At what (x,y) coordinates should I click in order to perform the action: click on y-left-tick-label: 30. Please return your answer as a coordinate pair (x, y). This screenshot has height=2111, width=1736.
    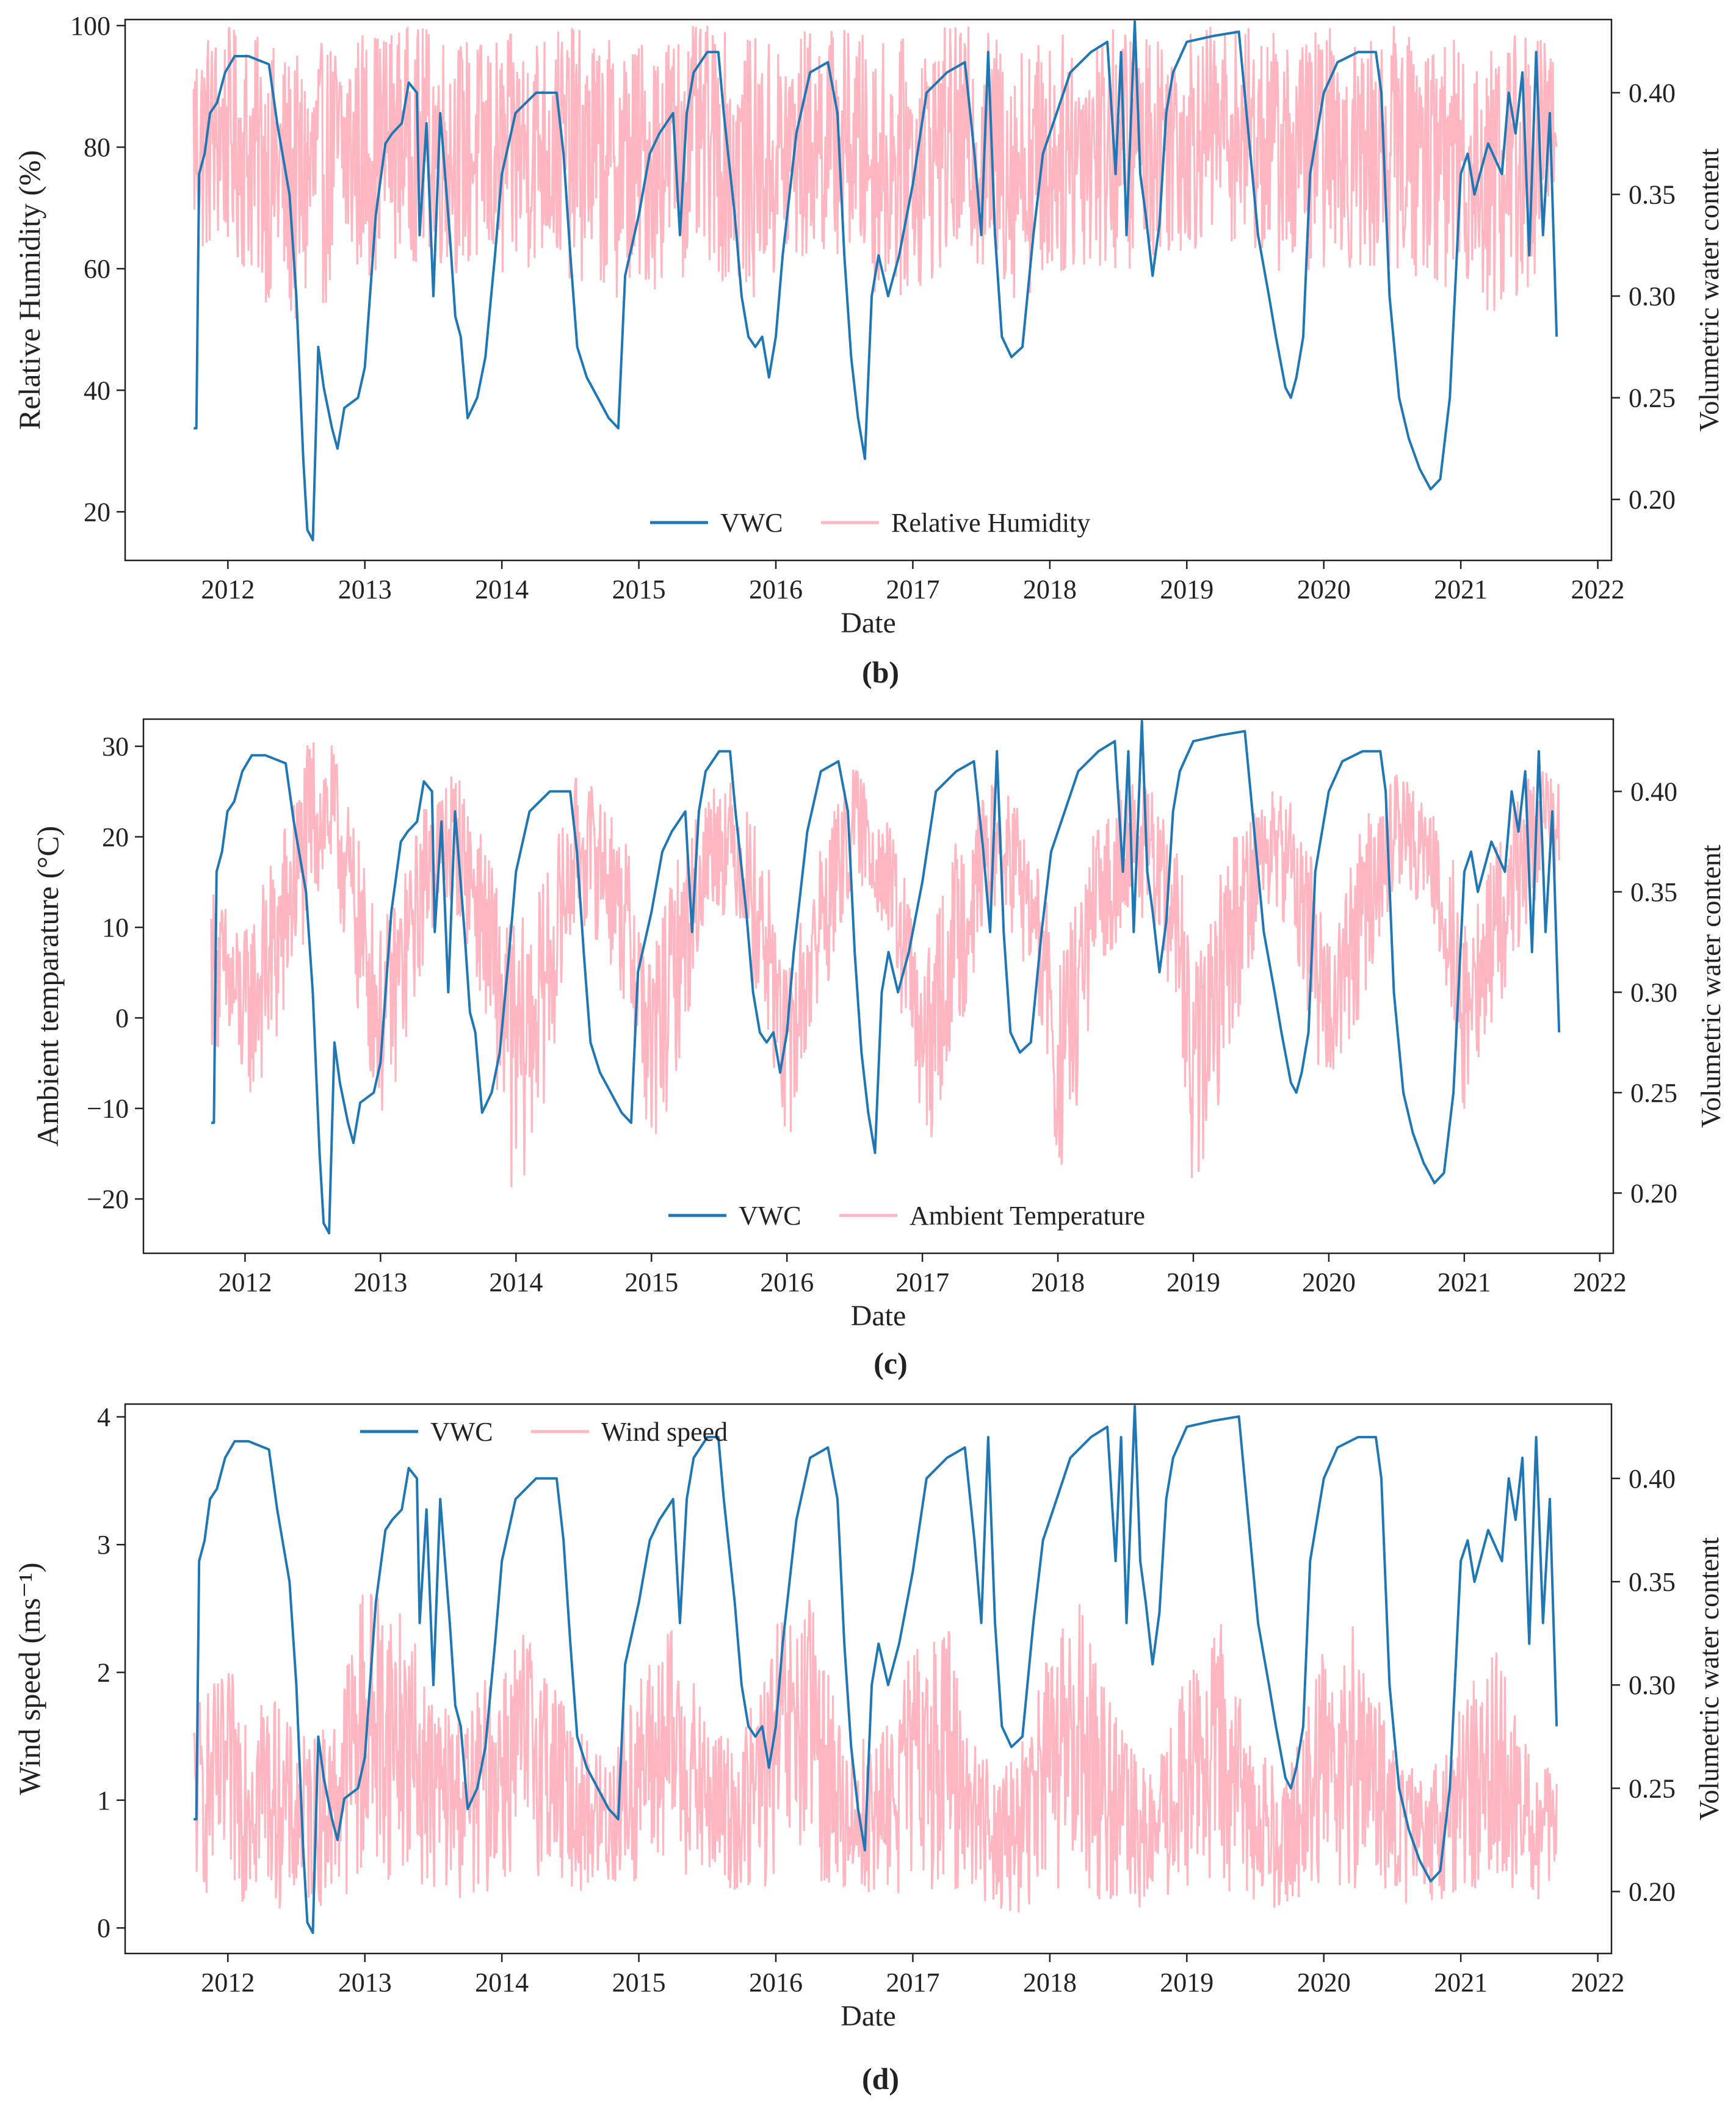
    Looking at the image, I should click on (115, 746).